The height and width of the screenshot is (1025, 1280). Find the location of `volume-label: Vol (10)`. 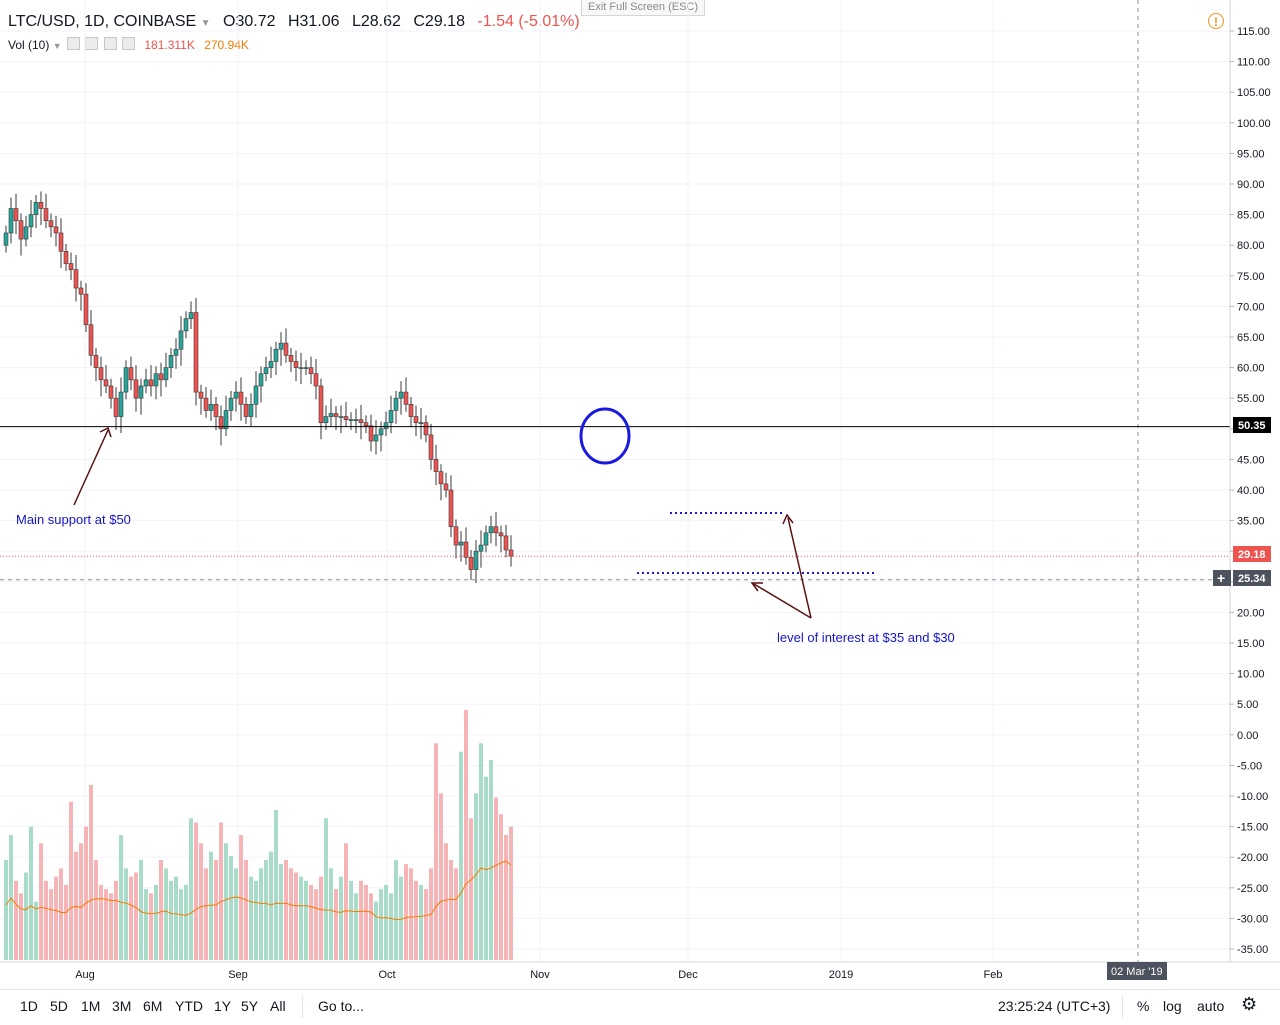

volume-label: Vol (10) is located at coordinates (29, 45).